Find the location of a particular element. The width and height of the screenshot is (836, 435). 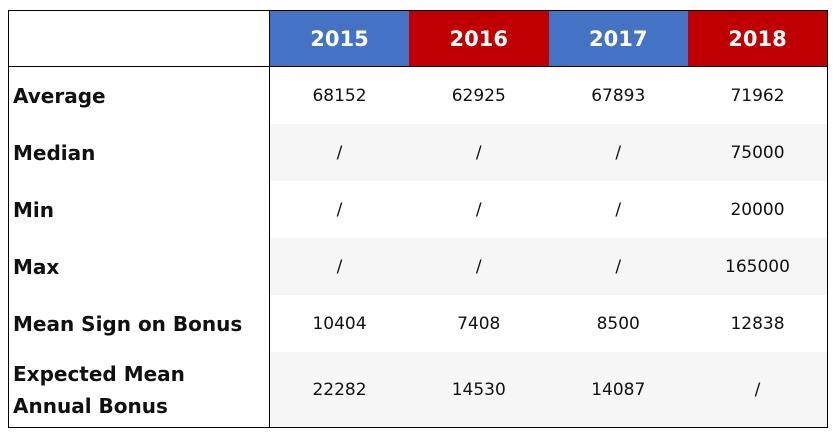

value-cell: 68152 is located at coordinates (339, 95).